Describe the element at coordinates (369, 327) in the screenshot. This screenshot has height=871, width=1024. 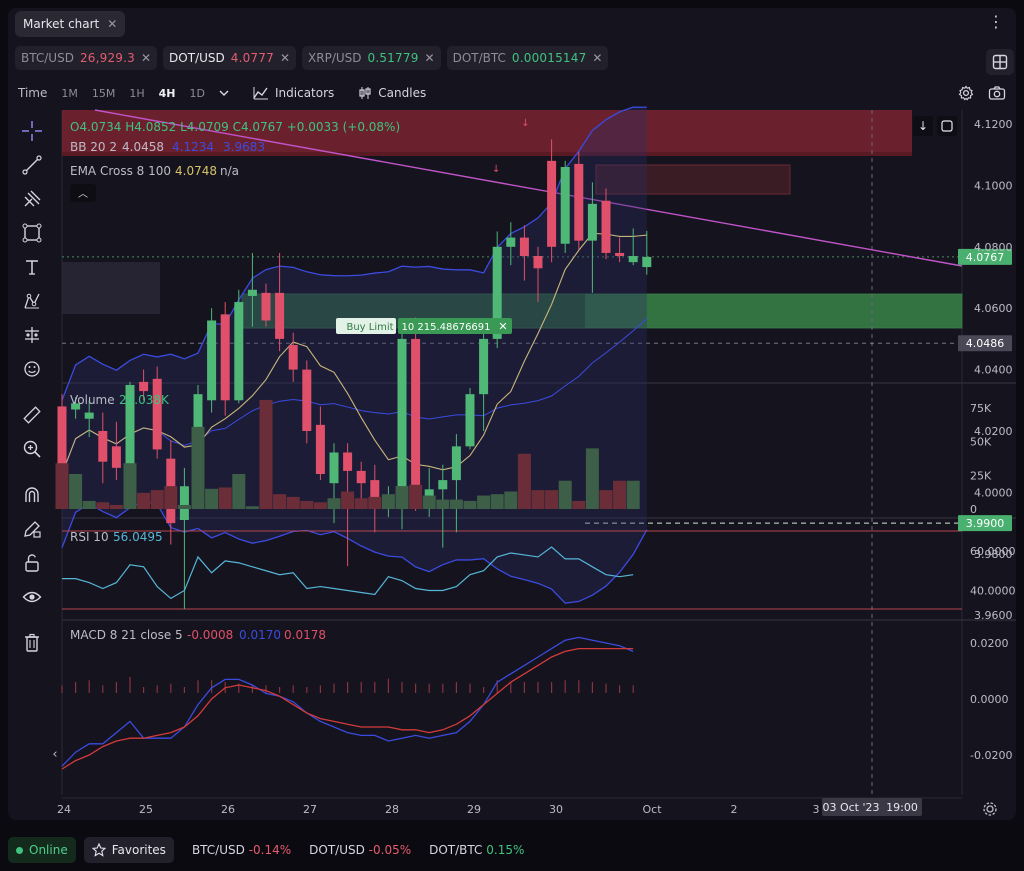
I see `buy-limit-label: Buy Limit` at that location.